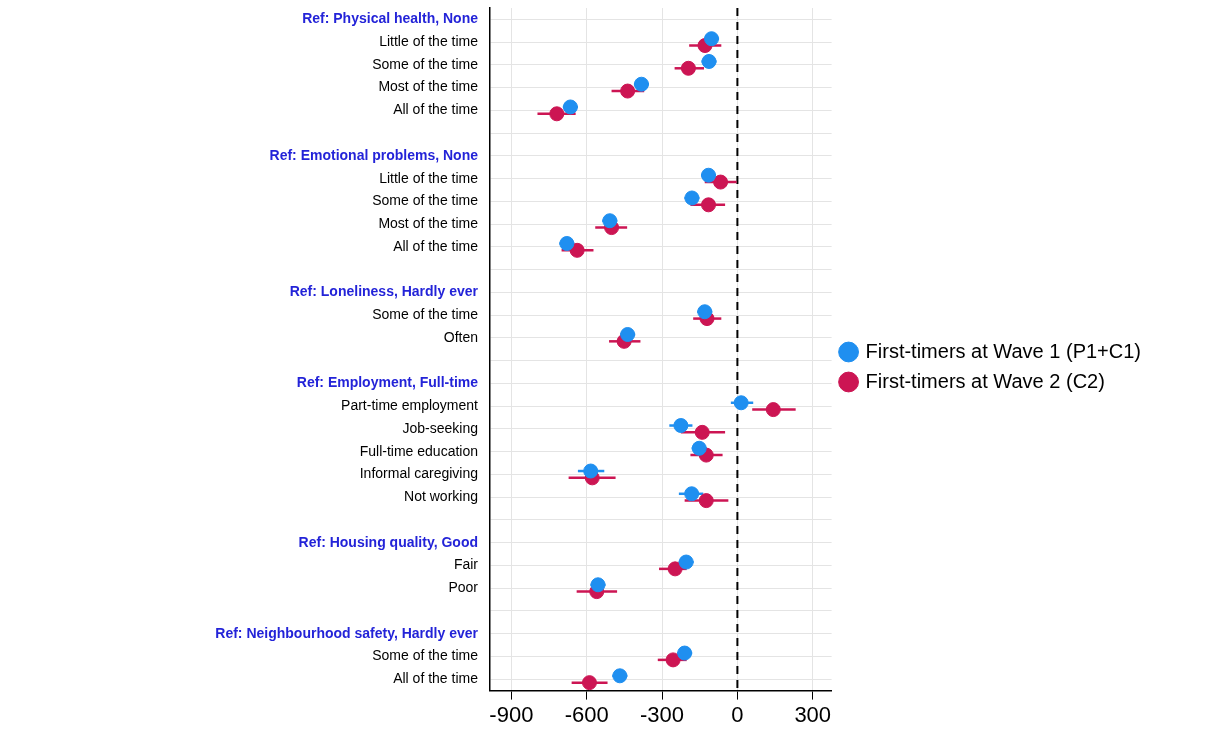 The height and width of the screenshot is (737, 1219). Describe the element at coordinates (410, 405) in the screenshot. I see `y-tick-label: Part-time employment` at that location.